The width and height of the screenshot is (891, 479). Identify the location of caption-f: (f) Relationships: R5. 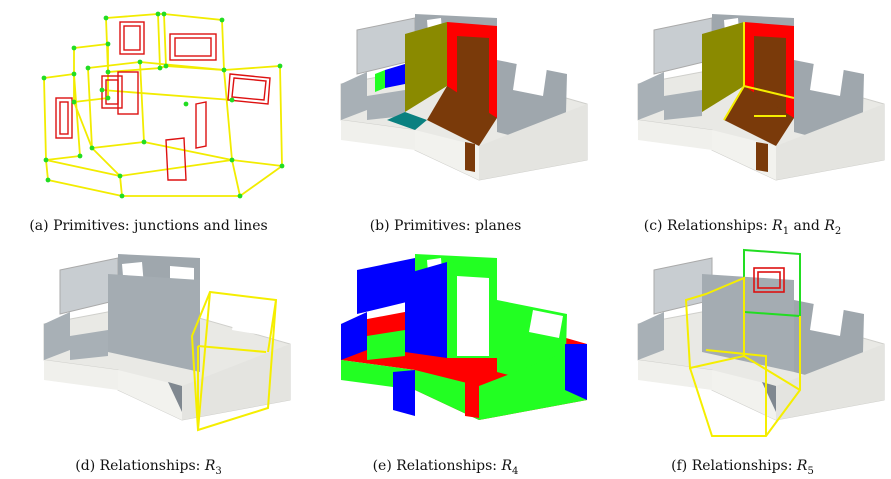
(742, 467).